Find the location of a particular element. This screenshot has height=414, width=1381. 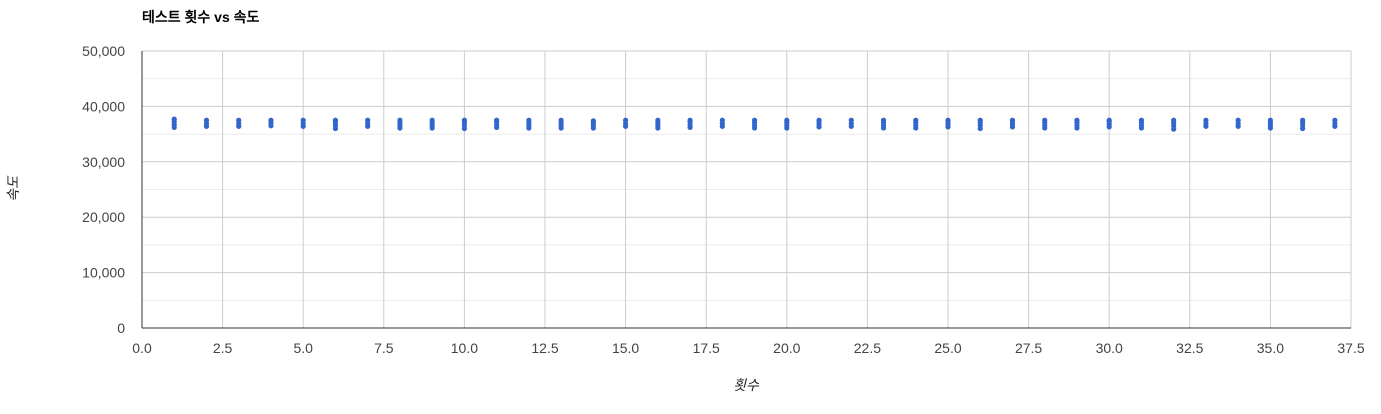

x-tick-label: 27.5 is located at coordinates (1028, 348).